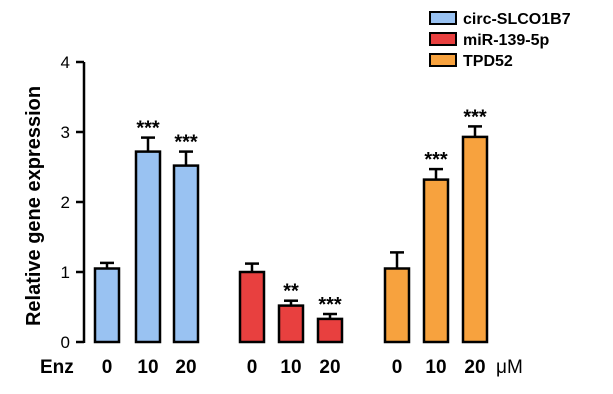  Describe the element at coordinates (509, 367) in the screenshot. I see `x-unit-label: μM` at that location.